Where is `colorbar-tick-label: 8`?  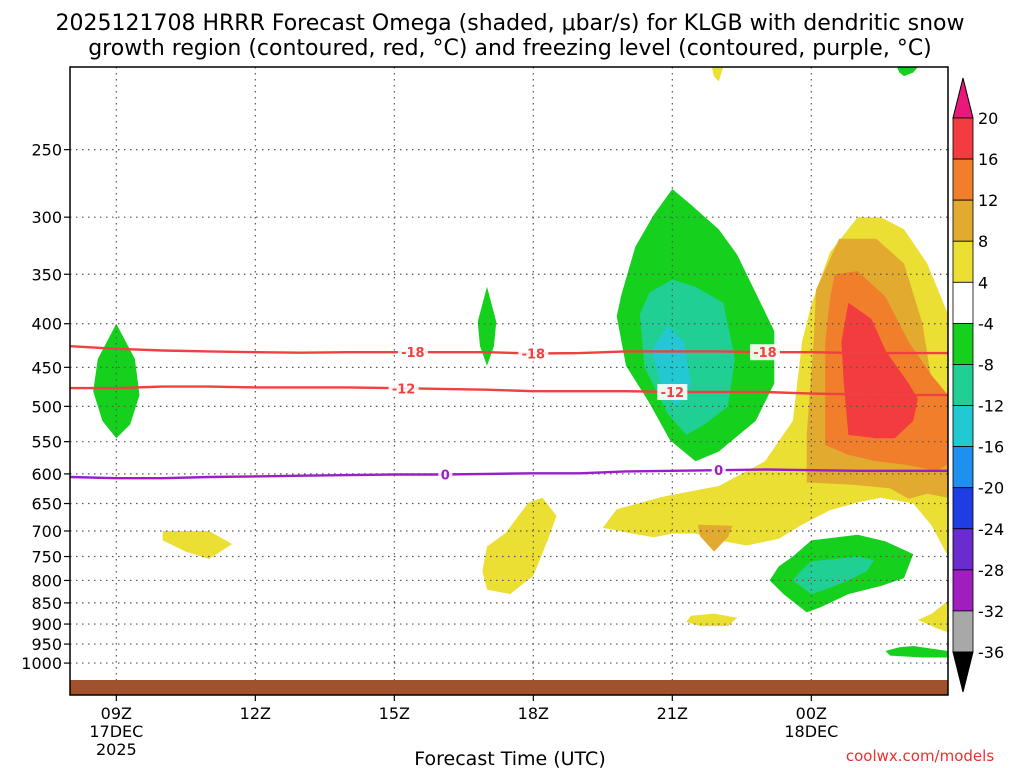 colorbar-tick-label: 8 is located at coordinates (983, 241).